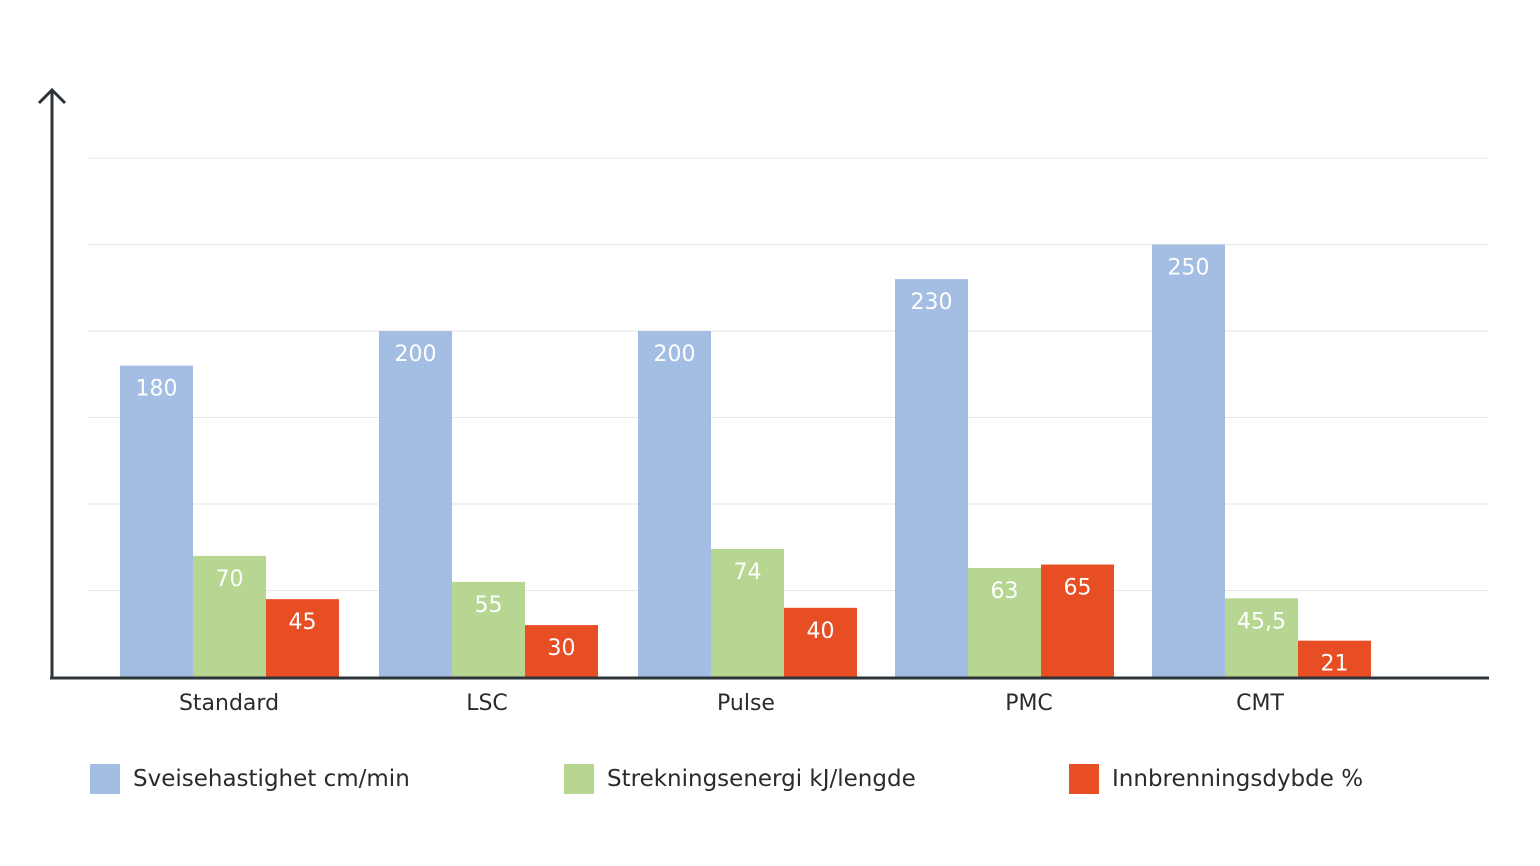  What do you see at coordinates (1077, 620) in the screenshot?
I see `bar-innbrenningsdybde-pmc` at bounding box center [1077, 620].